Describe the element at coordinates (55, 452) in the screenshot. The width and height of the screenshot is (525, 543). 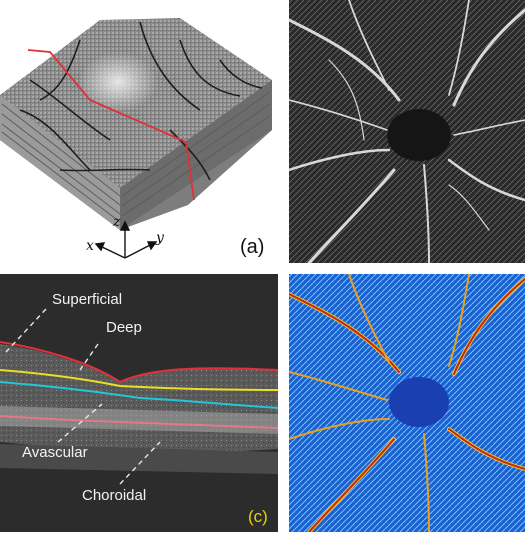
I see `layer-label-avascular: Avascular` at that location.